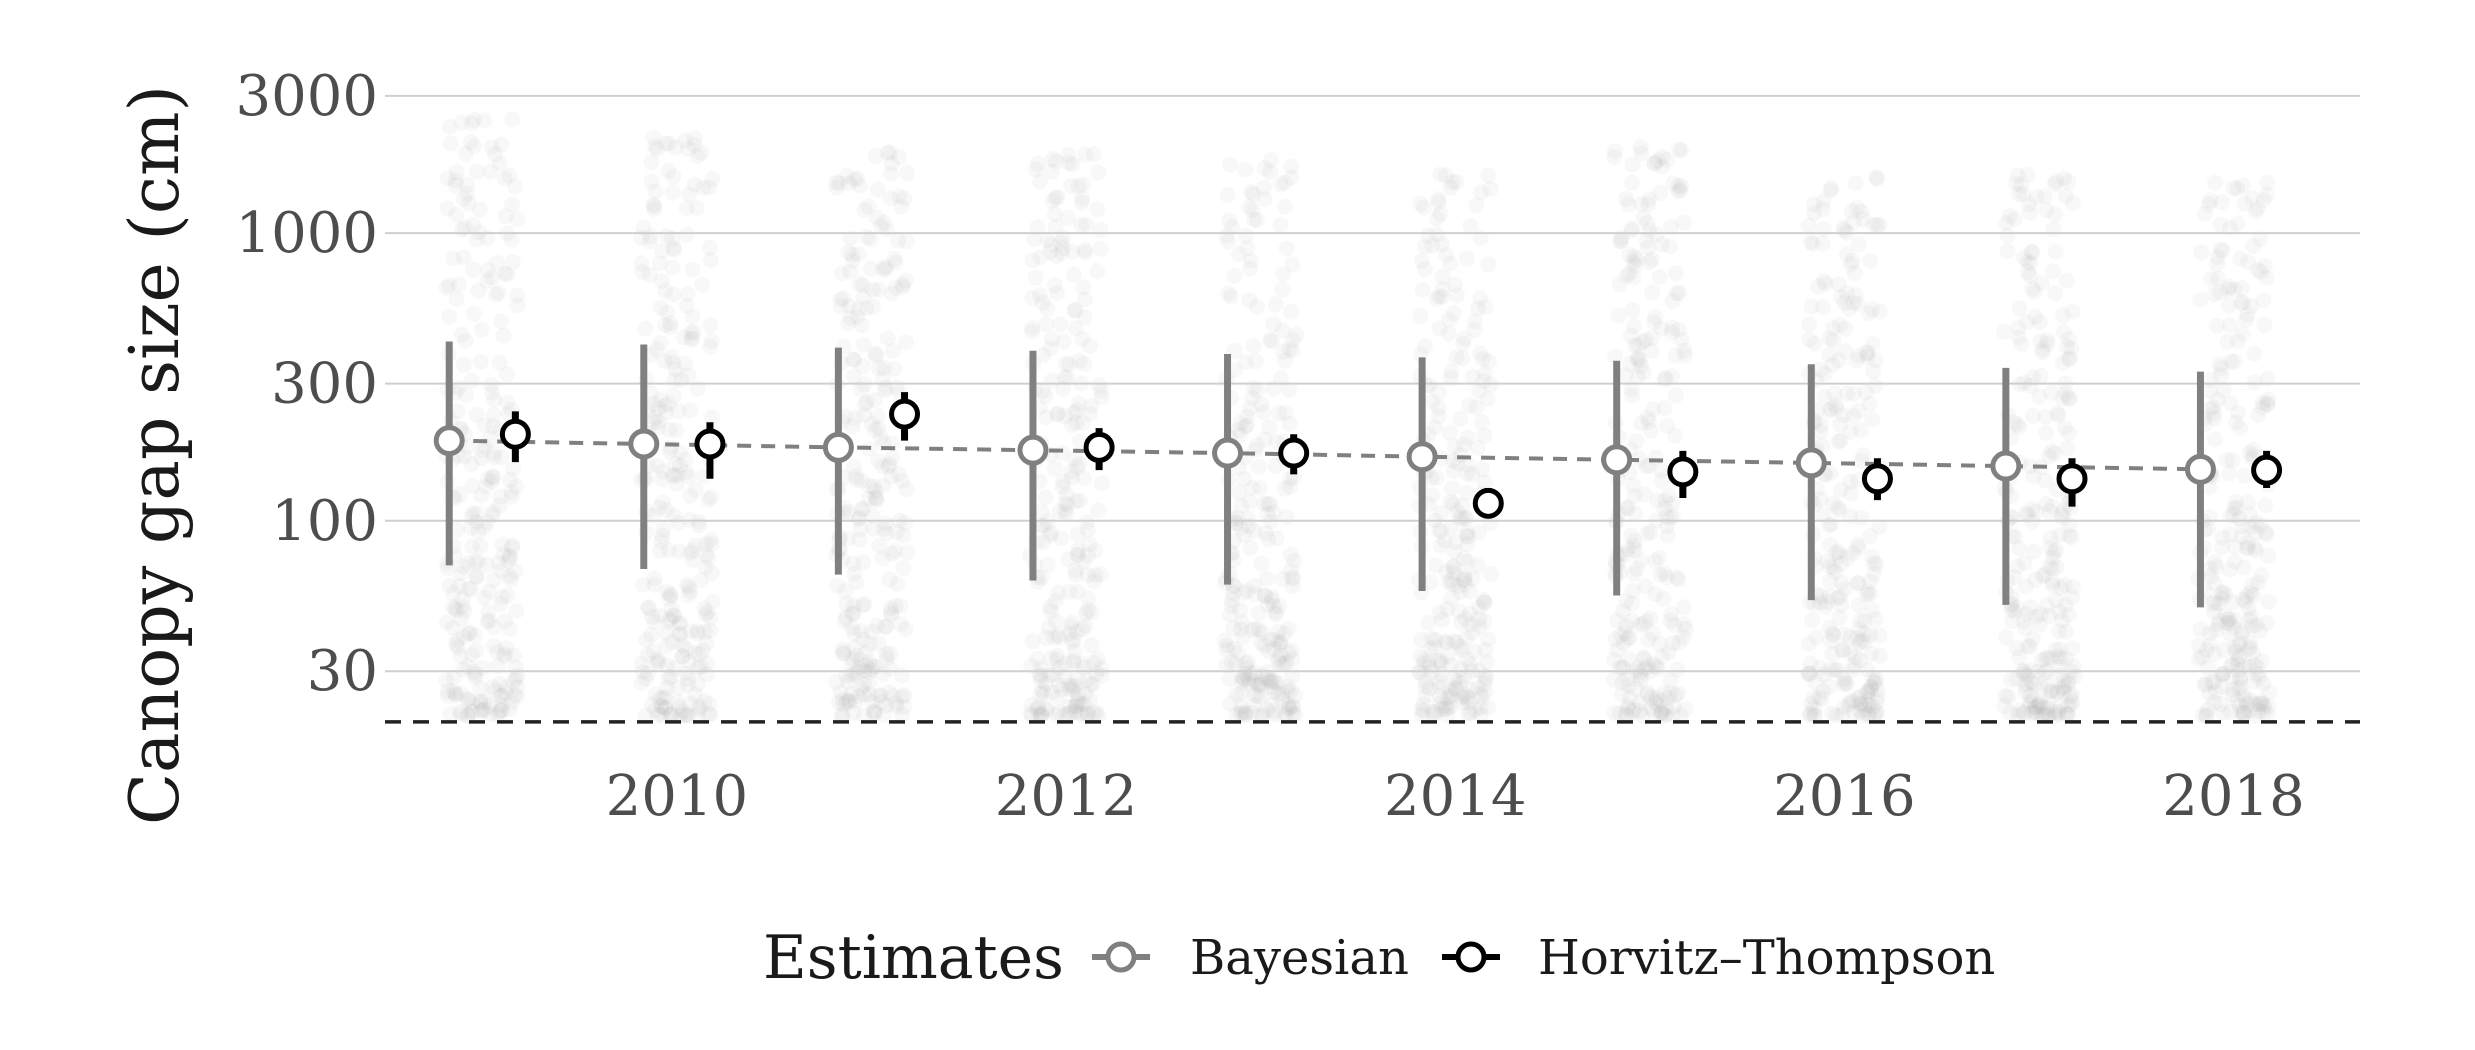 The width and height of the screenshot is (2475, 1050). Describe the element at coordinates (324, 521) in the screenshot. I see `y-tick-label-100: 100` at that location.